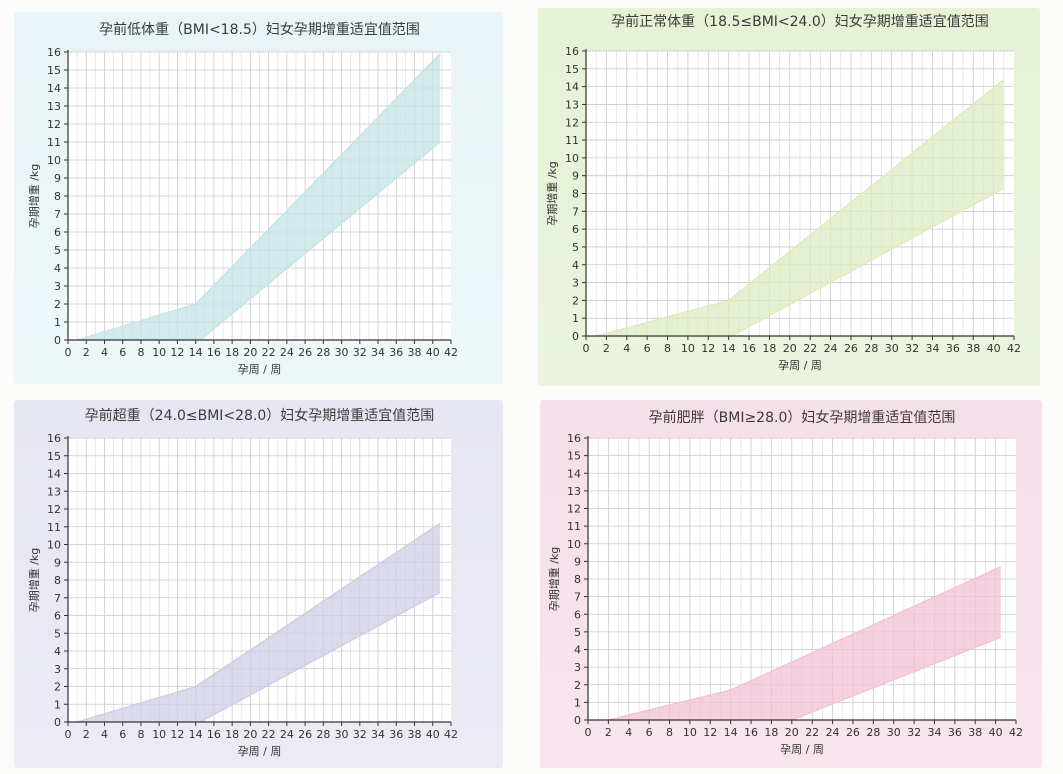 This screenshot has height=774, width=1063. What do you see at coordinates (574, 491) in the screenshot?
I see `y-tick-label: 13` at bounding box center [574, 491].